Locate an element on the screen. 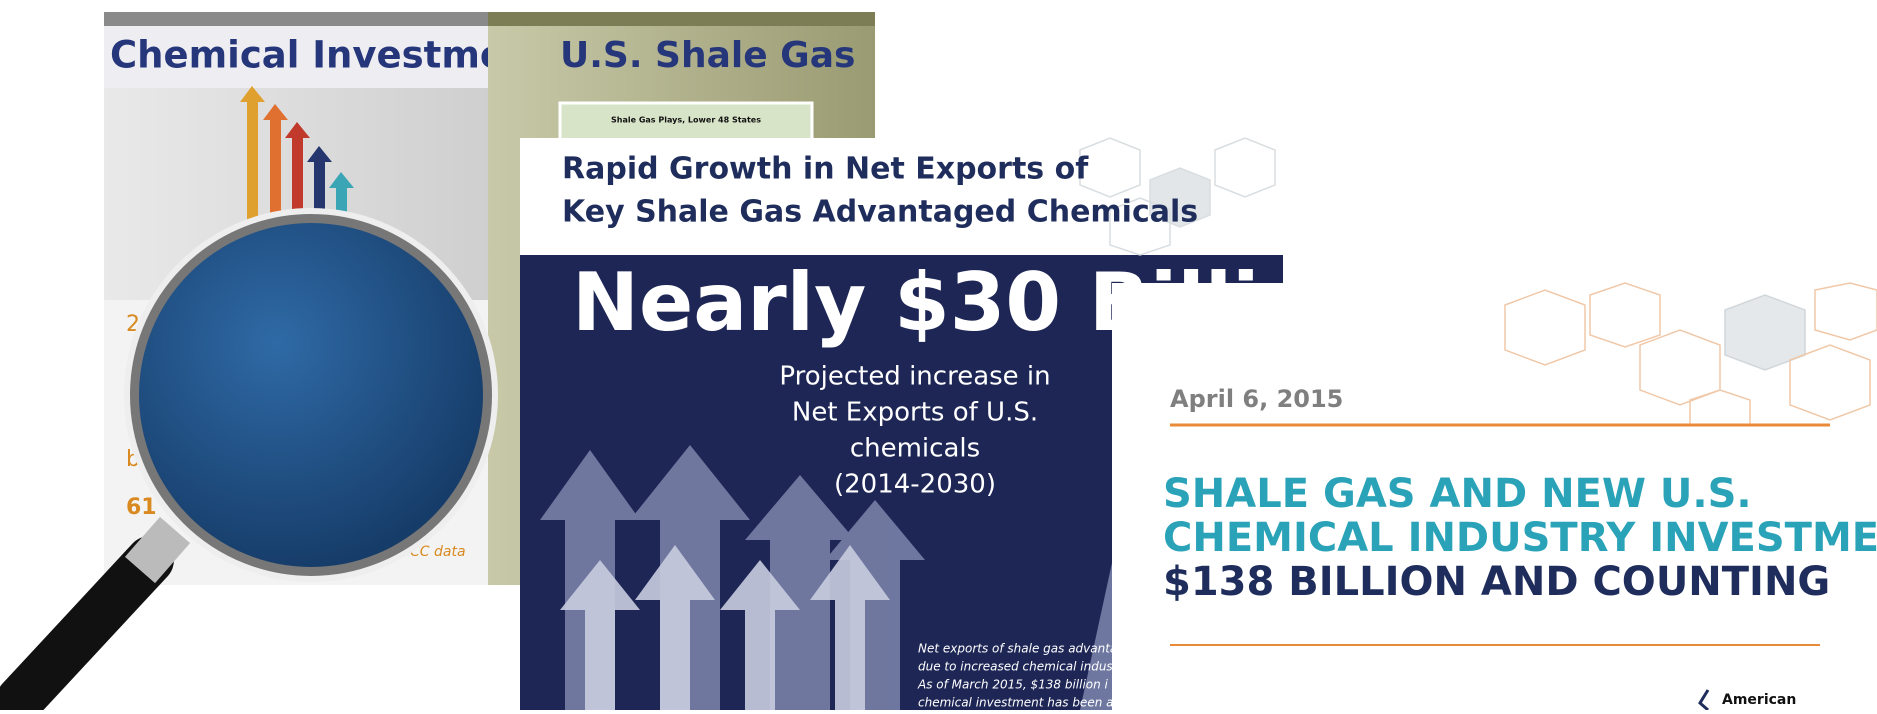  note: As of March 2015, $138 billion i is located at coordinates (1013, 685).